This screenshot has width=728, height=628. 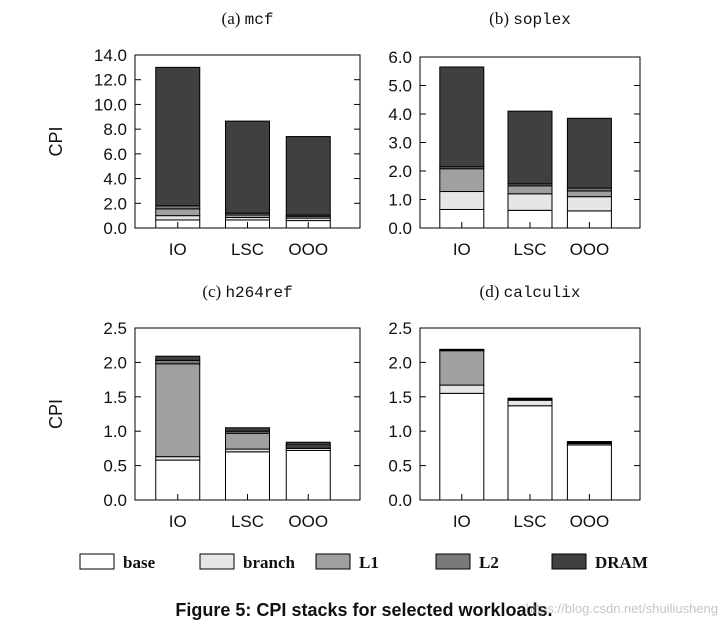 I want to click on chart-title-prefix: (b), so click(x=501, y=18).